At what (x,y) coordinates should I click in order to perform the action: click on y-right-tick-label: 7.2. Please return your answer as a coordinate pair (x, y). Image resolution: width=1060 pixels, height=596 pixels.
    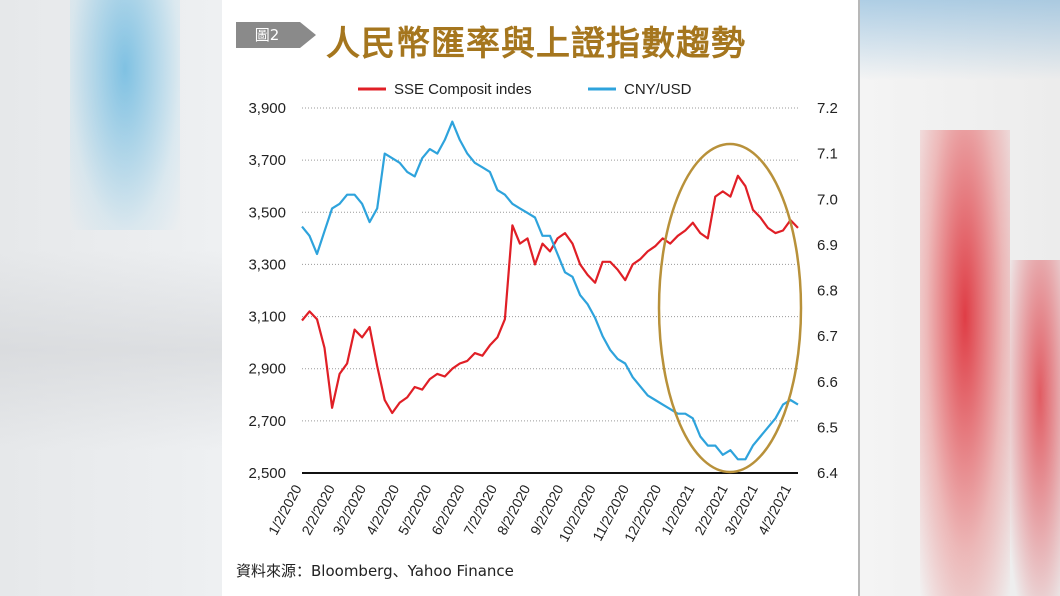
    Looking at the image, I should click on (827, 108).